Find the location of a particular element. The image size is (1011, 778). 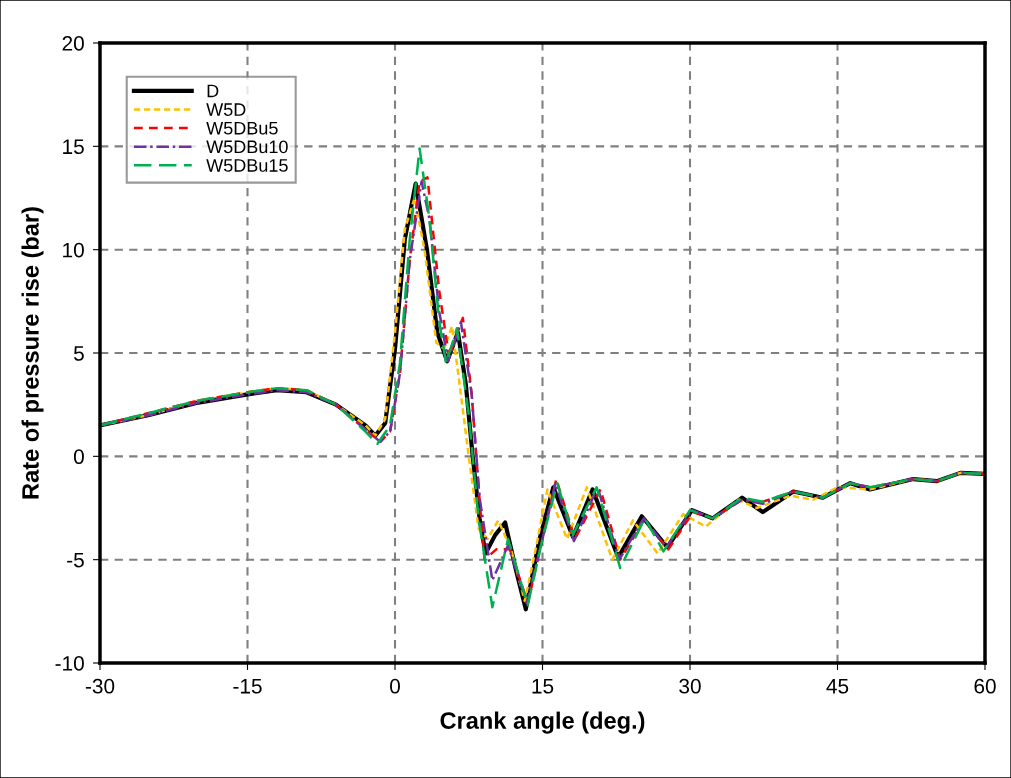

x-tick-label: -30 is located at coordinates (100, 686).